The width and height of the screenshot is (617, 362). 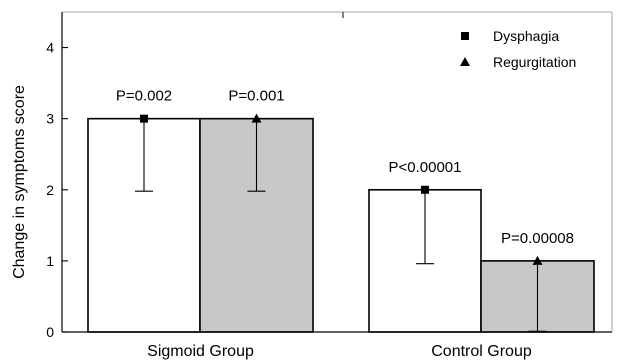 What do you see at coordinates (526, 36) in the screenshot?
I see `legend-label-dysphagia: Dysphagia` at bounding box center [526, 36].